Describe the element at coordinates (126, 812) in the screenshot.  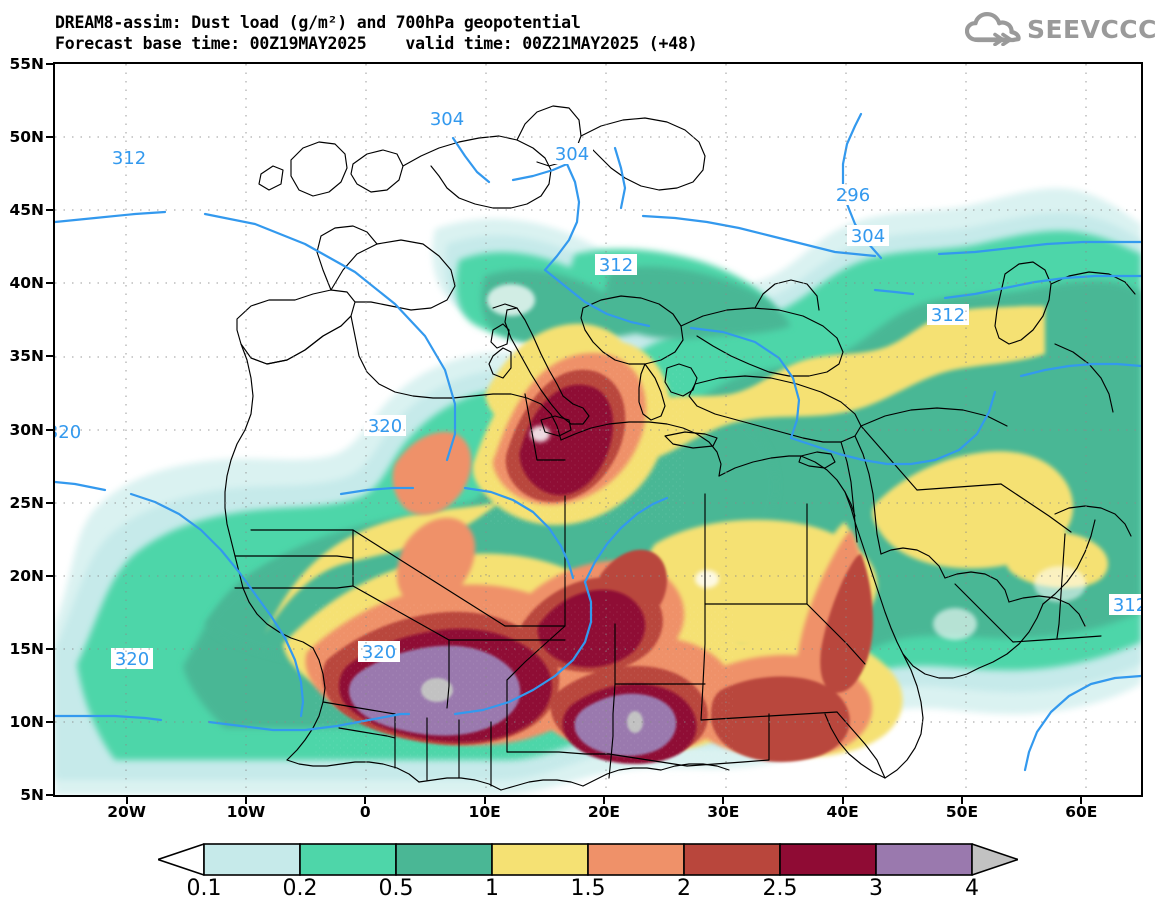
I see `x-tick-label: 20W` at that location.